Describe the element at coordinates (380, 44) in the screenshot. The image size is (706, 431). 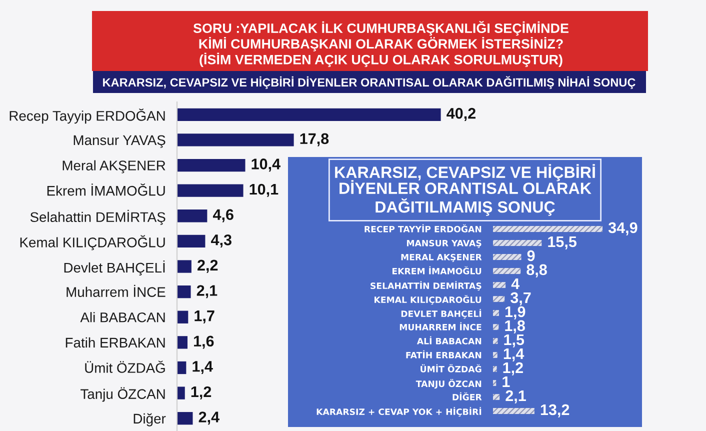
I see `chart-title: SORU :YAPILACAK İLK CUMHURBAŞKANLIĞI SEÇİMİNDE KİMİ CUMHURBAŞKANI OLARAK GÖRMEK İSTERSİNİZ? (İSİM VERMEDEN AÇIK UÇLU OLARAK SORULMUŞTUR)` at that location.